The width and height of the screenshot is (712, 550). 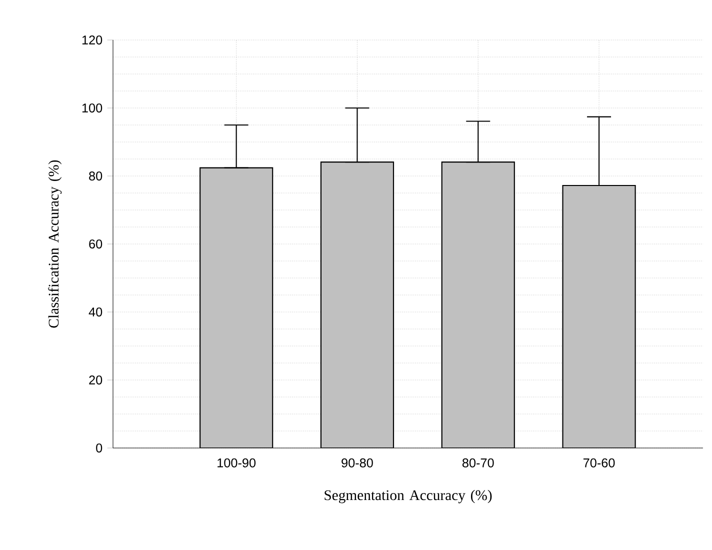 What do you see at coordinates (237, 463) in the screenshot?
I see `x-tick-label: 100-90` at bounding box center [237, 463].